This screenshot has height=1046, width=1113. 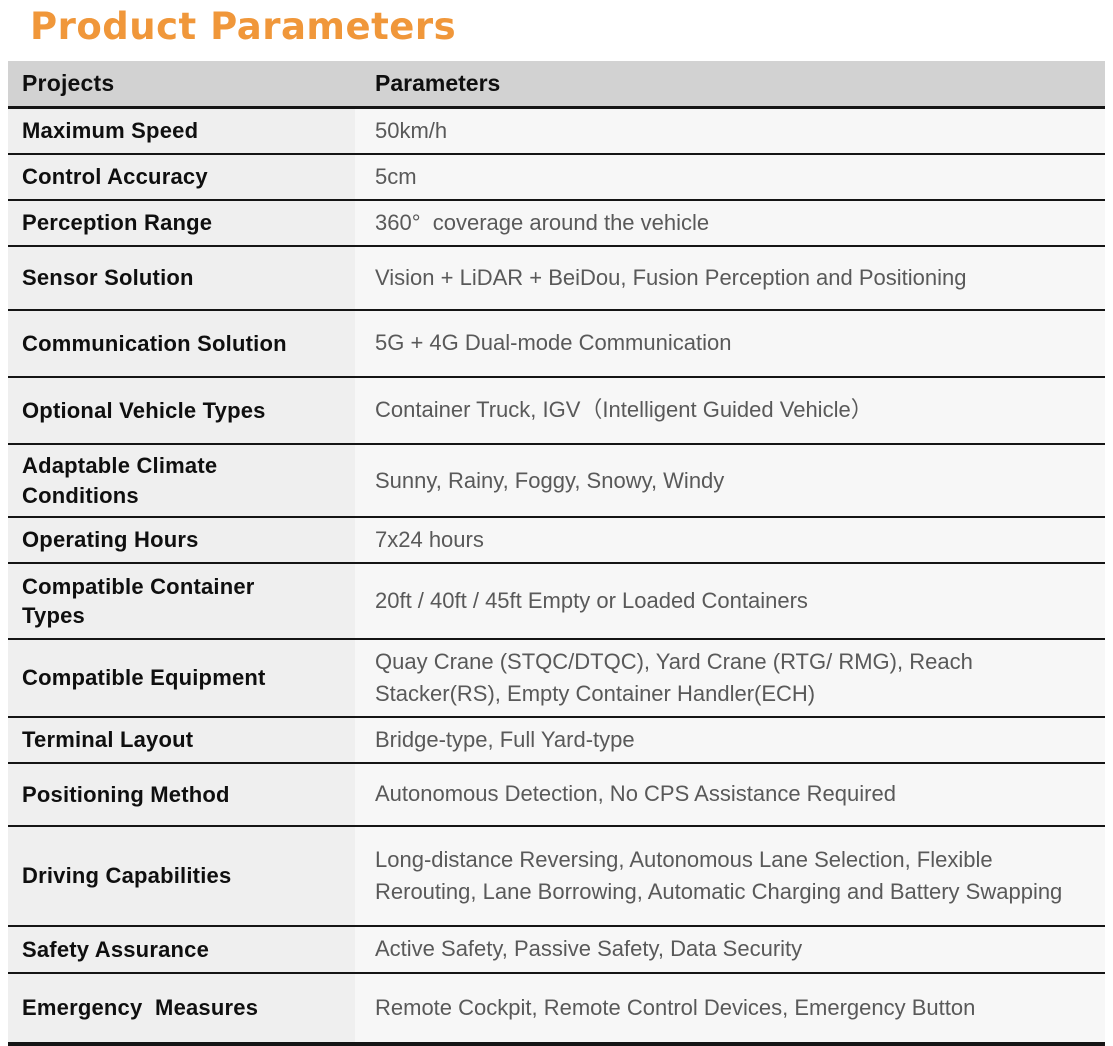 I want to click on row-label: Terminal Layout, so click(x=181, y=740).